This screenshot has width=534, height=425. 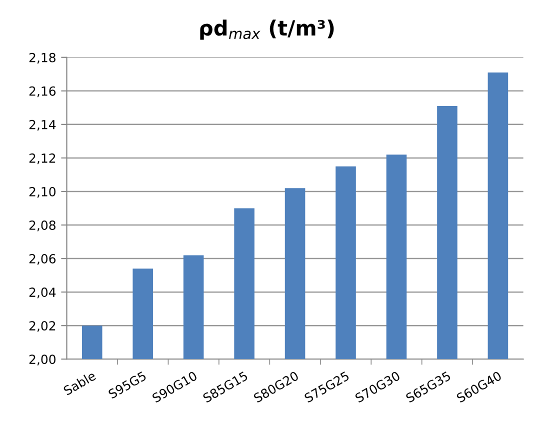 What do you see at coordinates (42, 158) in the screenshot?
I see `y-tick-label: 2,12` at bounding box center [42, 158].